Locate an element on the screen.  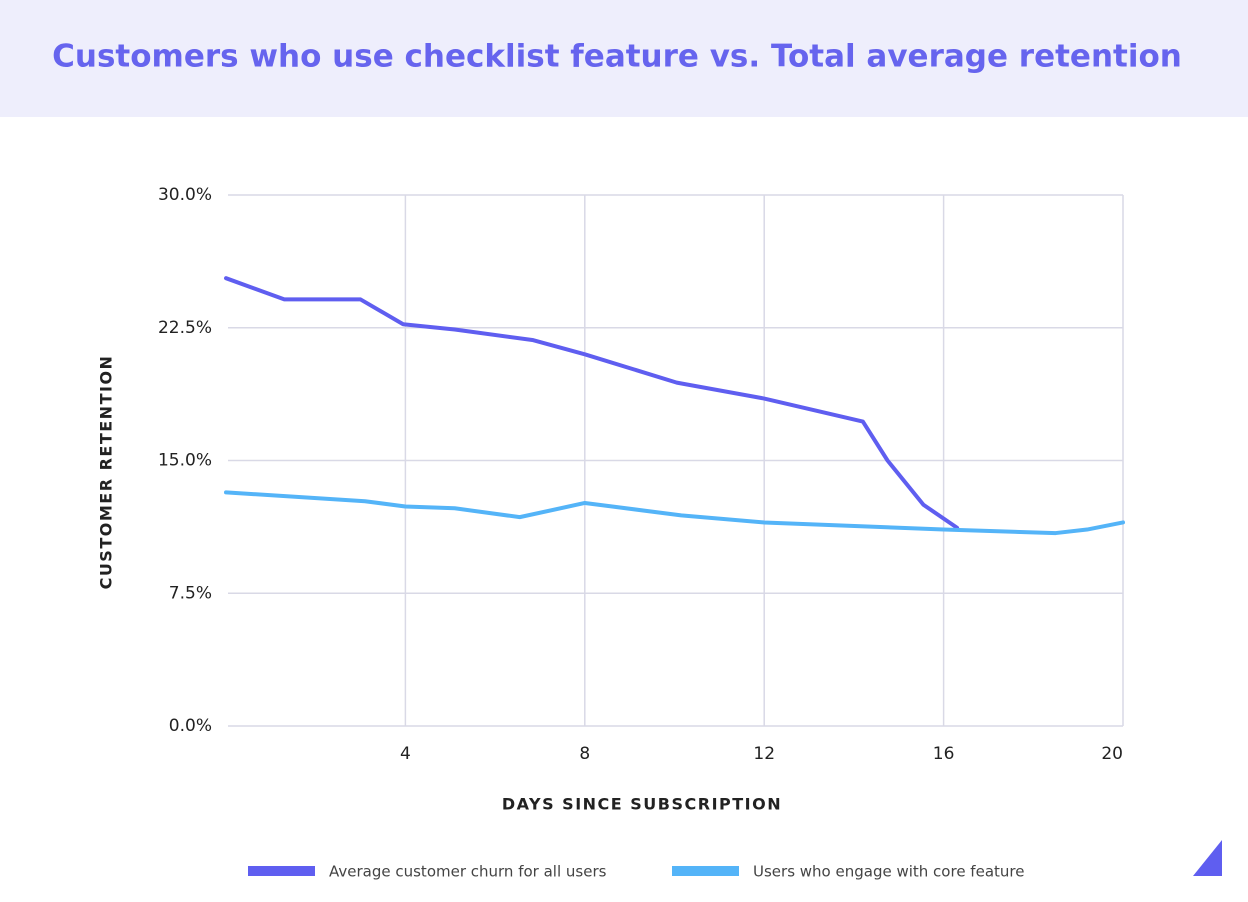
y-tick-label: 7.5% is located at coordinates (190, 593).